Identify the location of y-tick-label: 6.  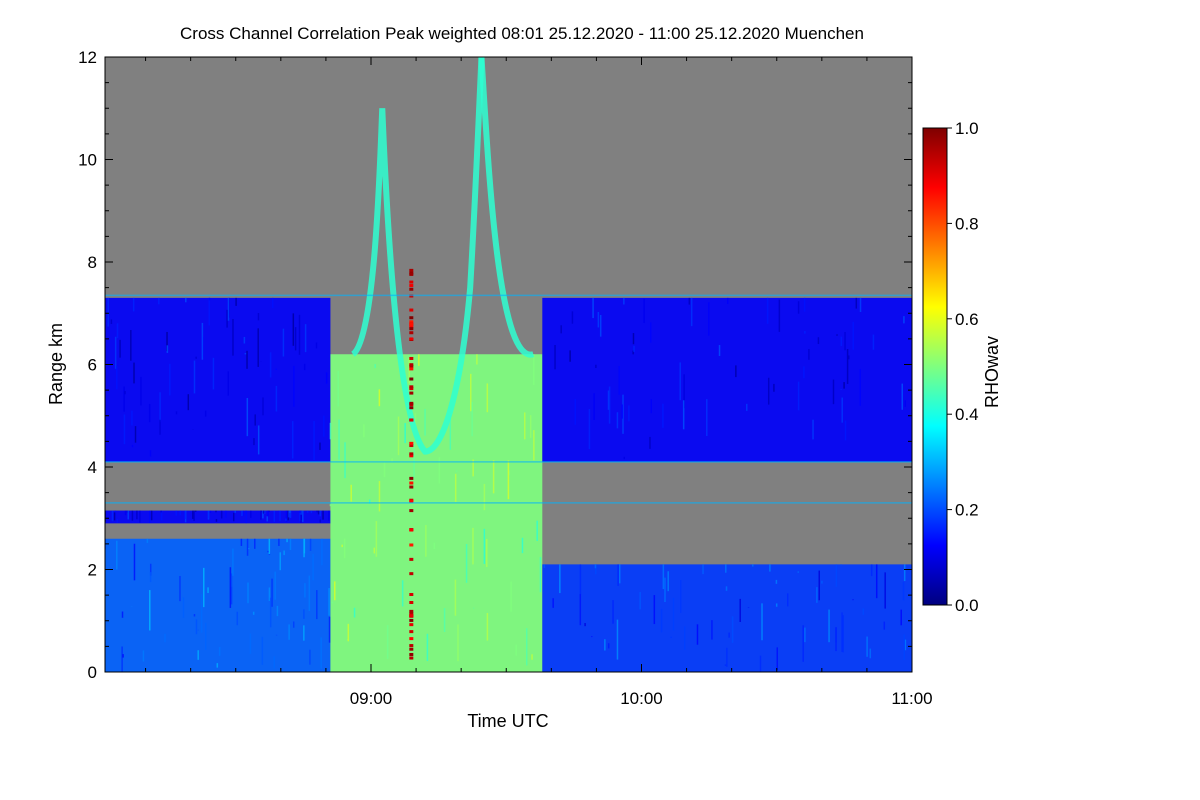
(92, 365).